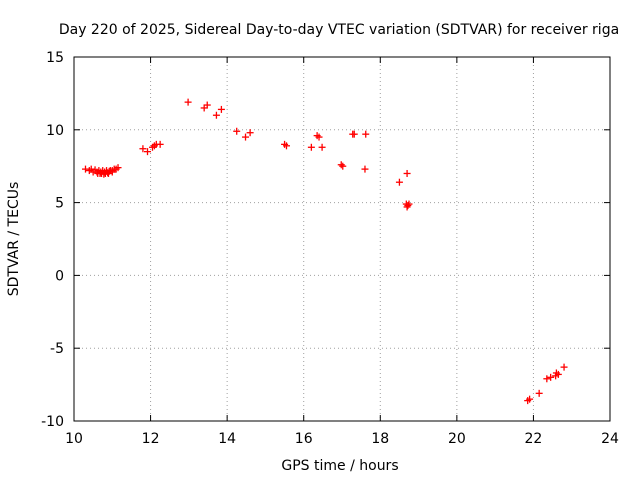  What do you see at coordinates (57, 349) in the screenshot?
I see `y-tick-label: -5` at bounding box center [57, 349].